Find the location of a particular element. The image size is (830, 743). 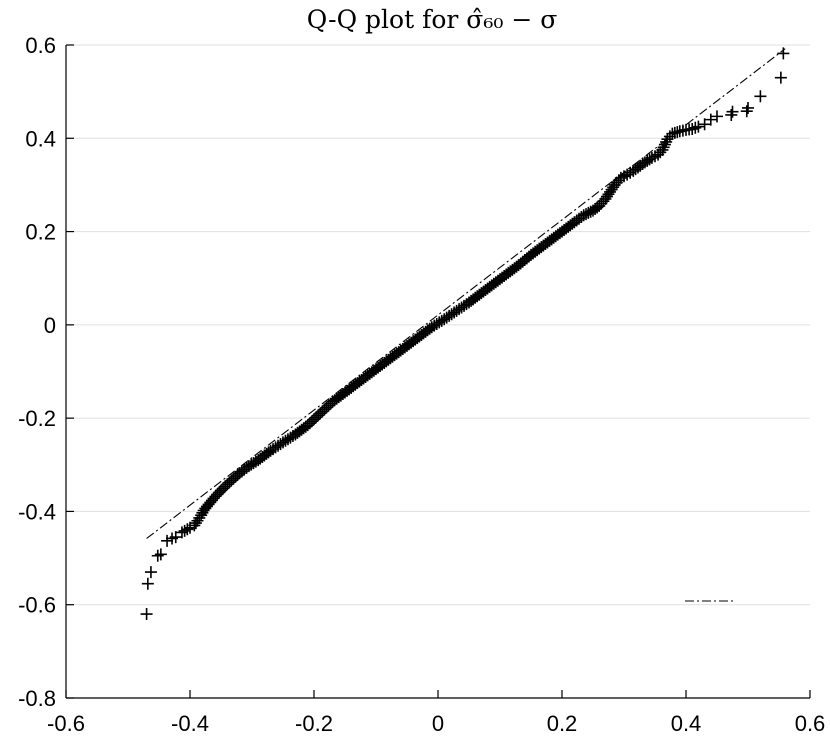

y-tick-label: 0.4 is located at coordinates (40, 138).